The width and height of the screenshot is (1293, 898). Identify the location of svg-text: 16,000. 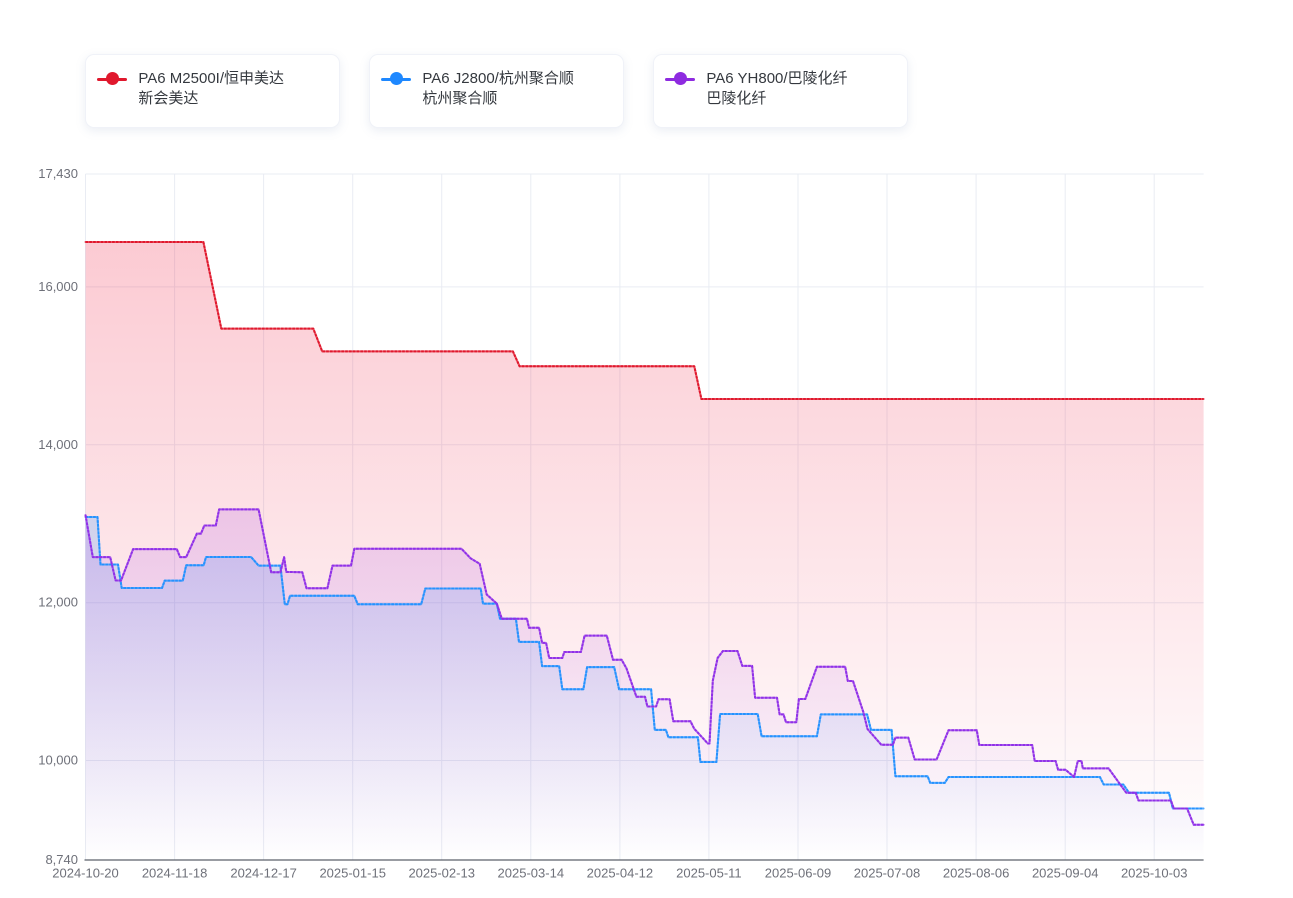
(58, 286).